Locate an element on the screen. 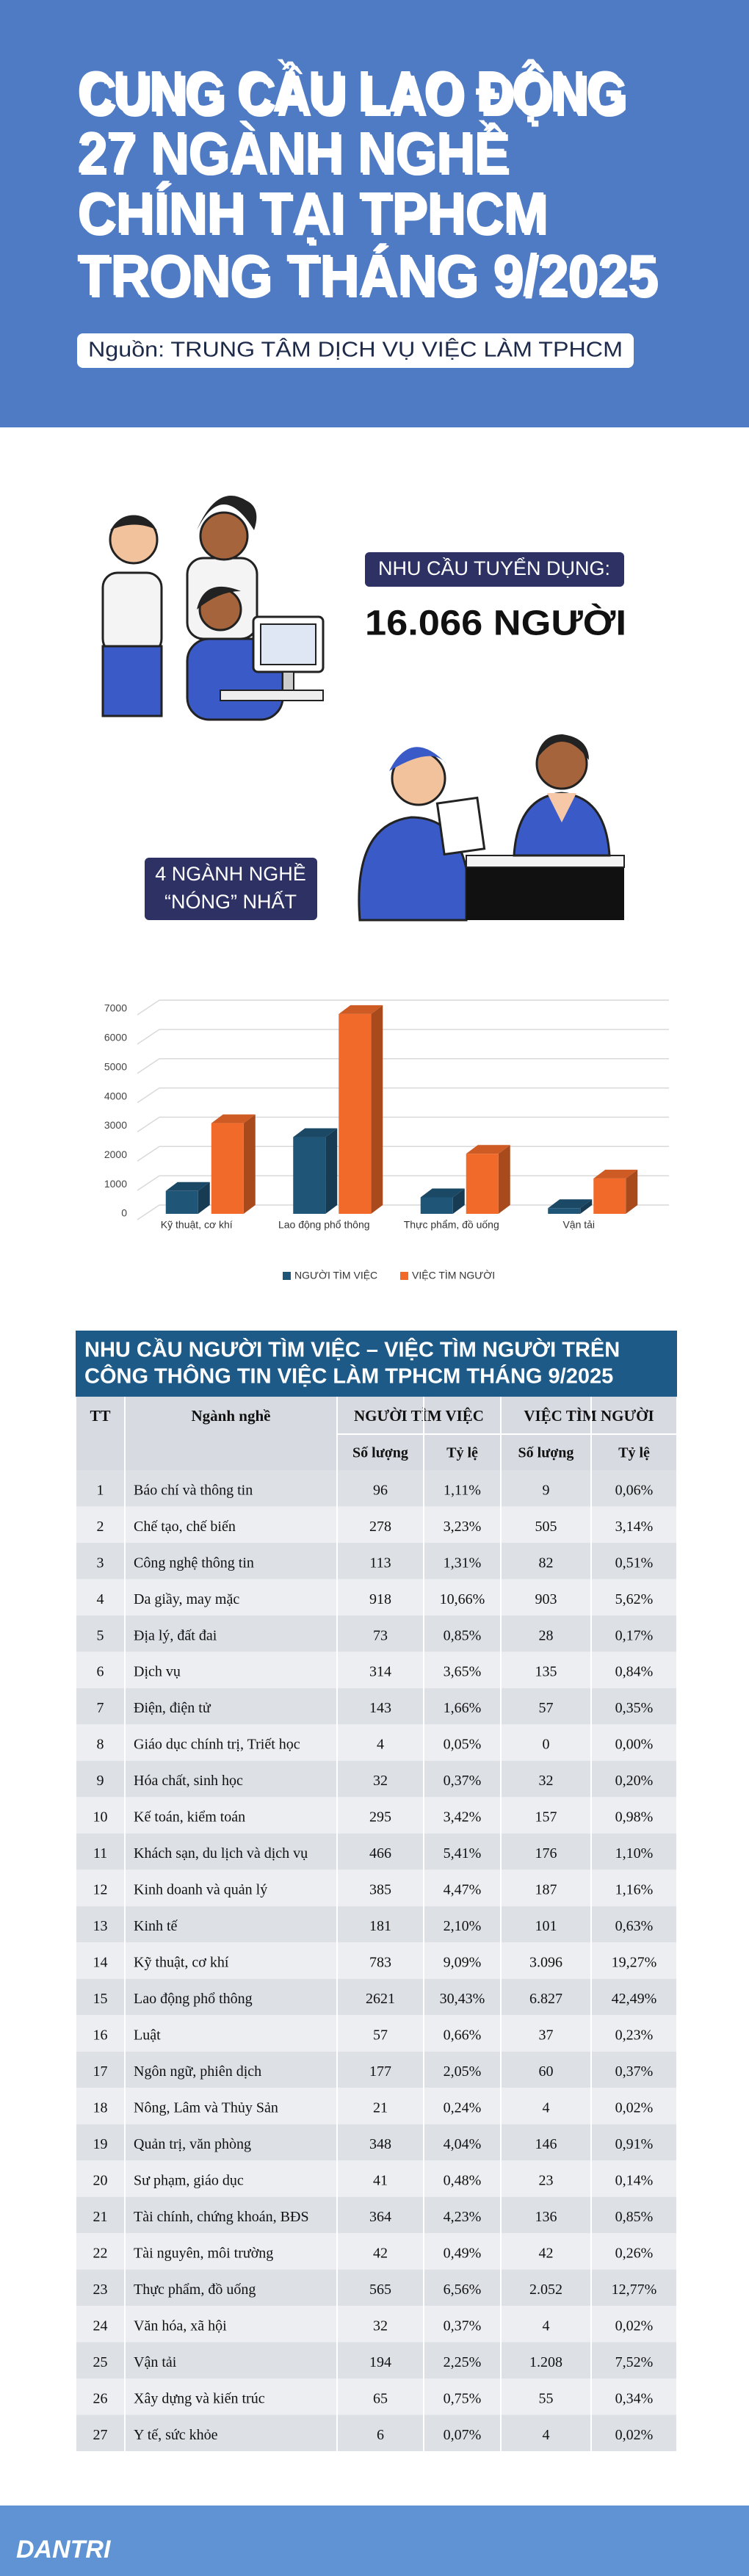  title-line: CHÍNH TẠI TPHCM is located at coordinates (312, 212).